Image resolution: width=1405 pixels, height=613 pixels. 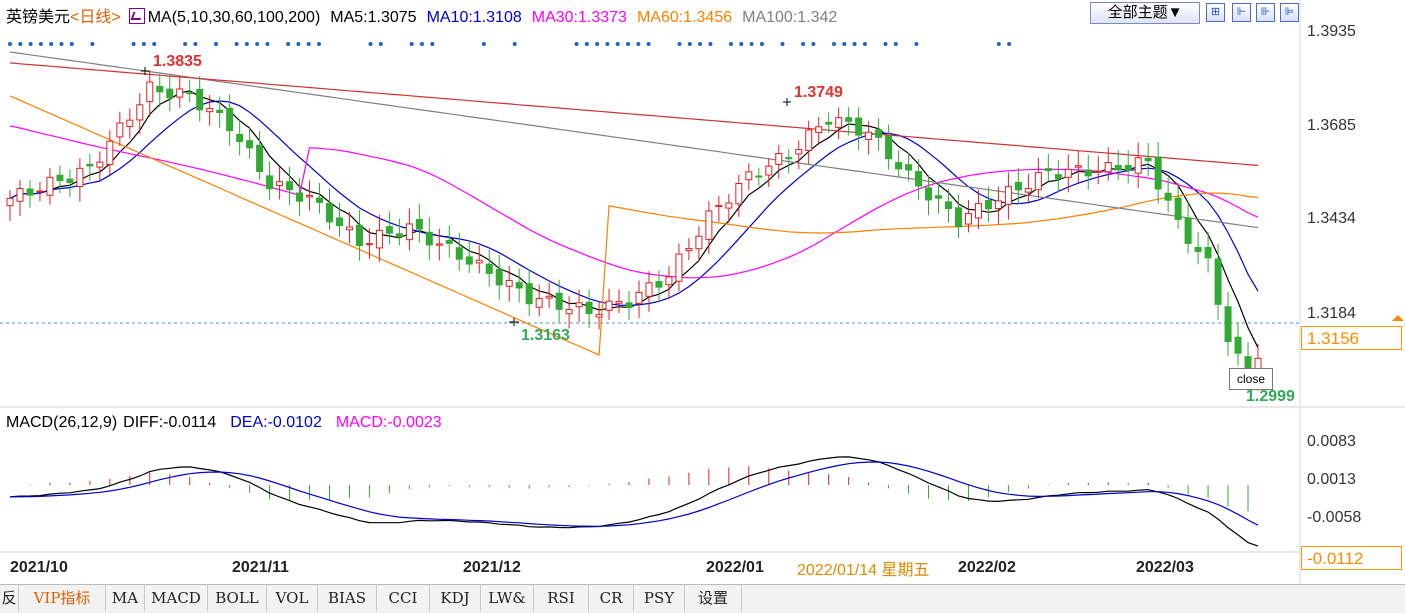 I want to click on tab-bias: BIAS, so click(x=347, y=598).